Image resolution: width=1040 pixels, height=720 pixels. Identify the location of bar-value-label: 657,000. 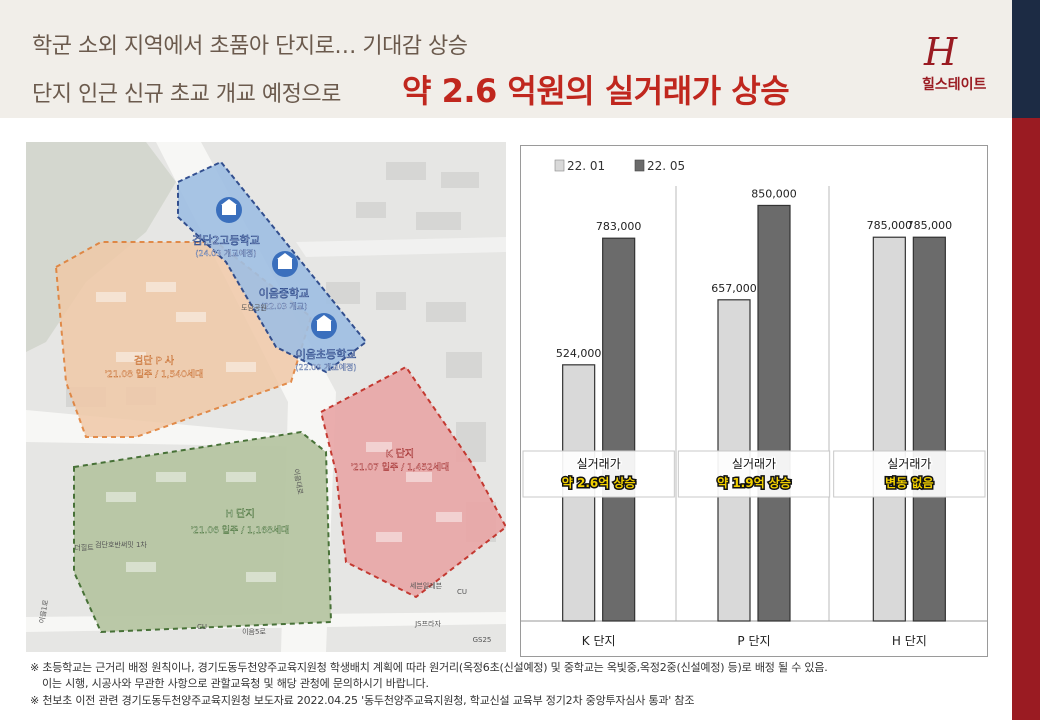
(734, 288).